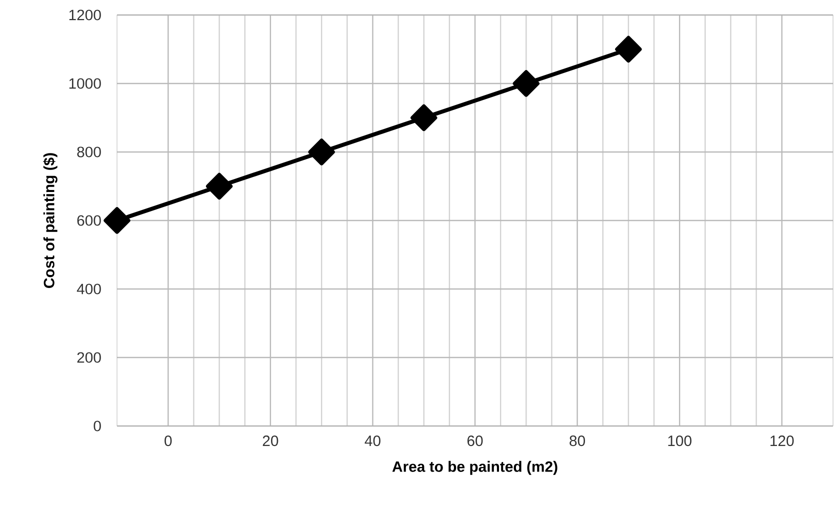 The height and width of the screenshot is (518, 834). I want to click on y-tick-label: 400, so click(88, 289).